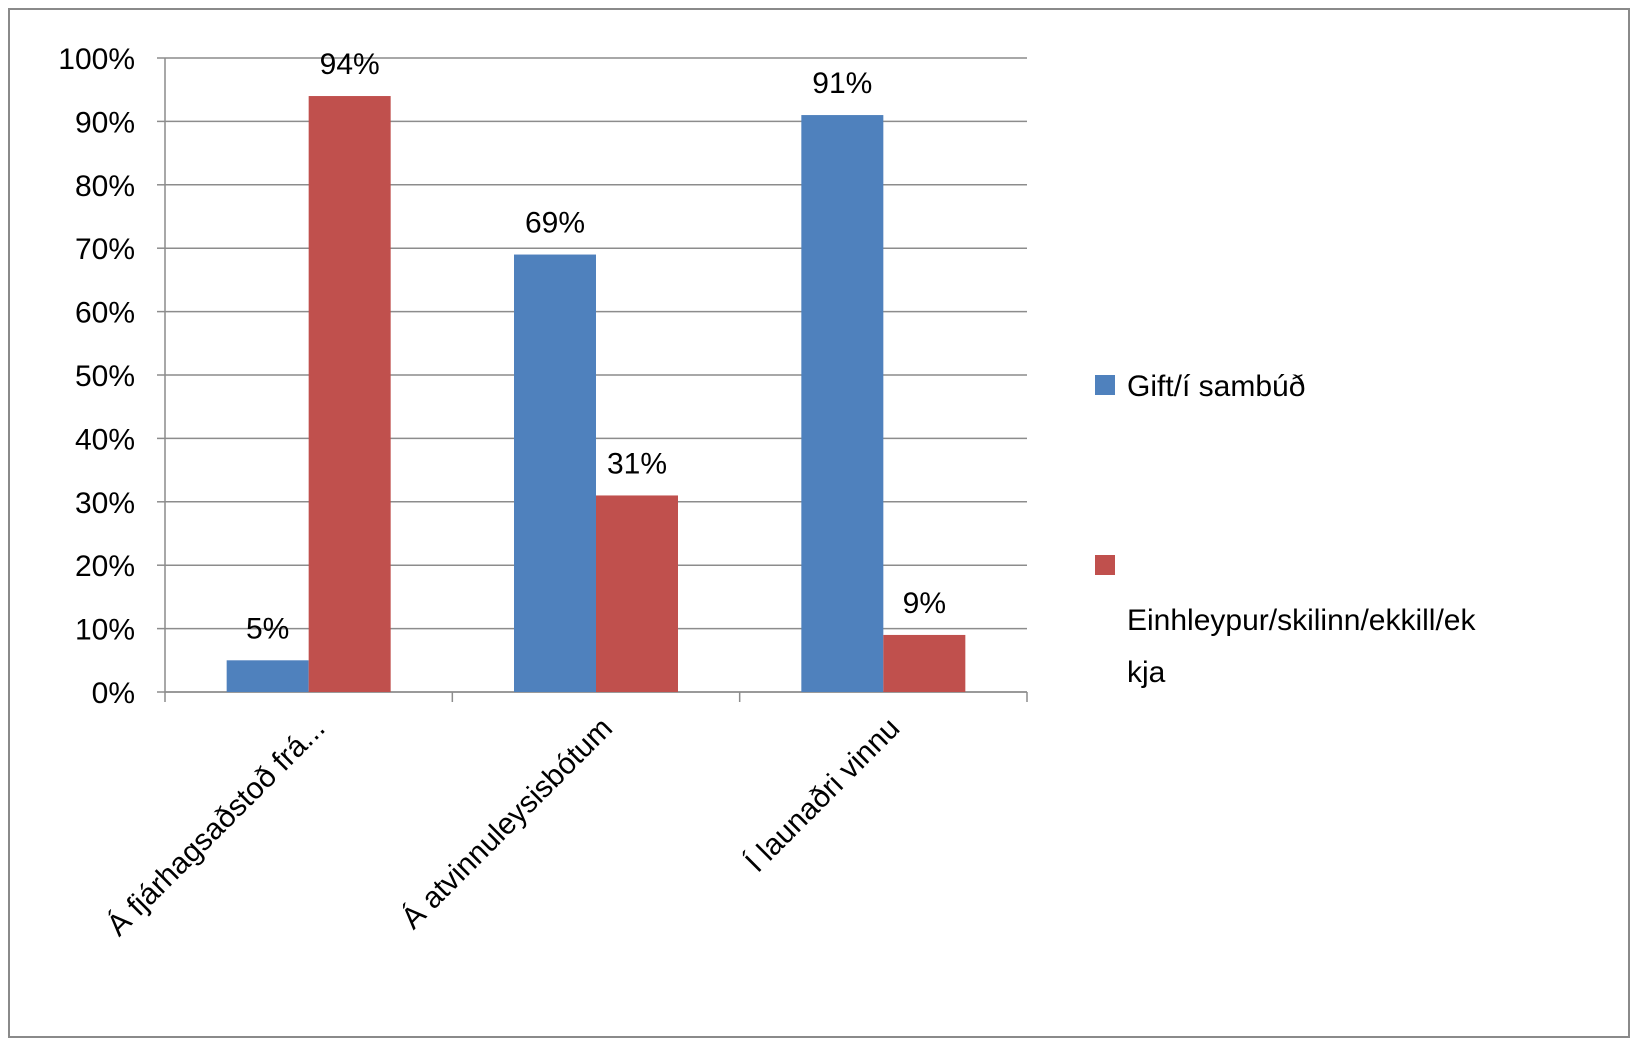 Image resolution: width=1650 pixels, height=1044 pixels. What do you see at coordinates (105, 249) in the screenshot?
I see `y-tick-label: 70%` at bounding box center [105, 249].